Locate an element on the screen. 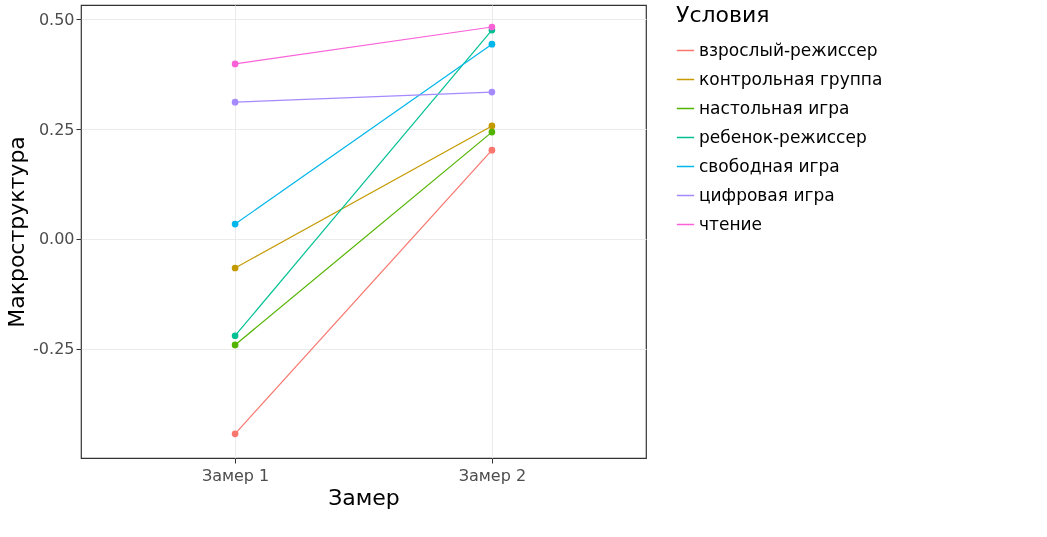 Image resolution: width=1047 pixels, height=537 pixels. legend-label: взрослый-режиссер is located at coordinates (788, 49).